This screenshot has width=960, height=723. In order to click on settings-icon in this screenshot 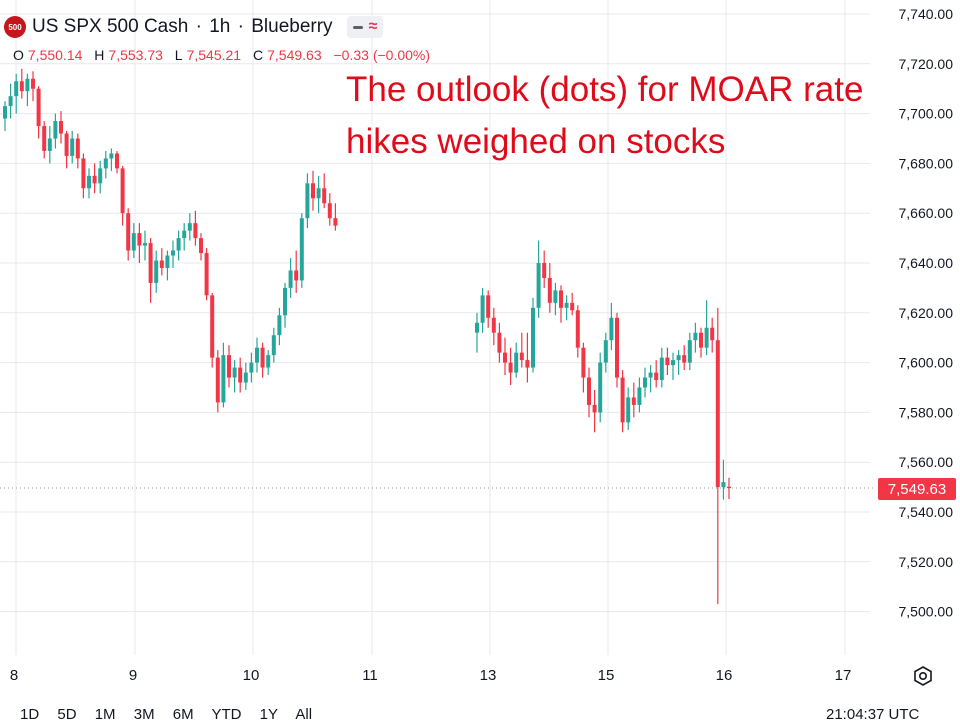, I will do `click(923, 676)`.